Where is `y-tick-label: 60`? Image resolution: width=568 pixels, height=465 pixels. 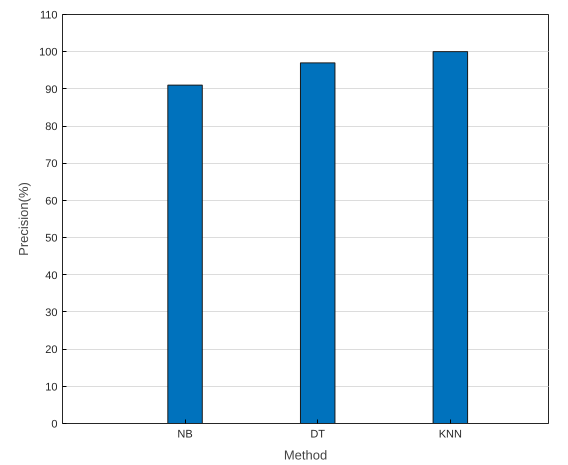
y-tick-label: 60 is located at coordinates (51, 201).